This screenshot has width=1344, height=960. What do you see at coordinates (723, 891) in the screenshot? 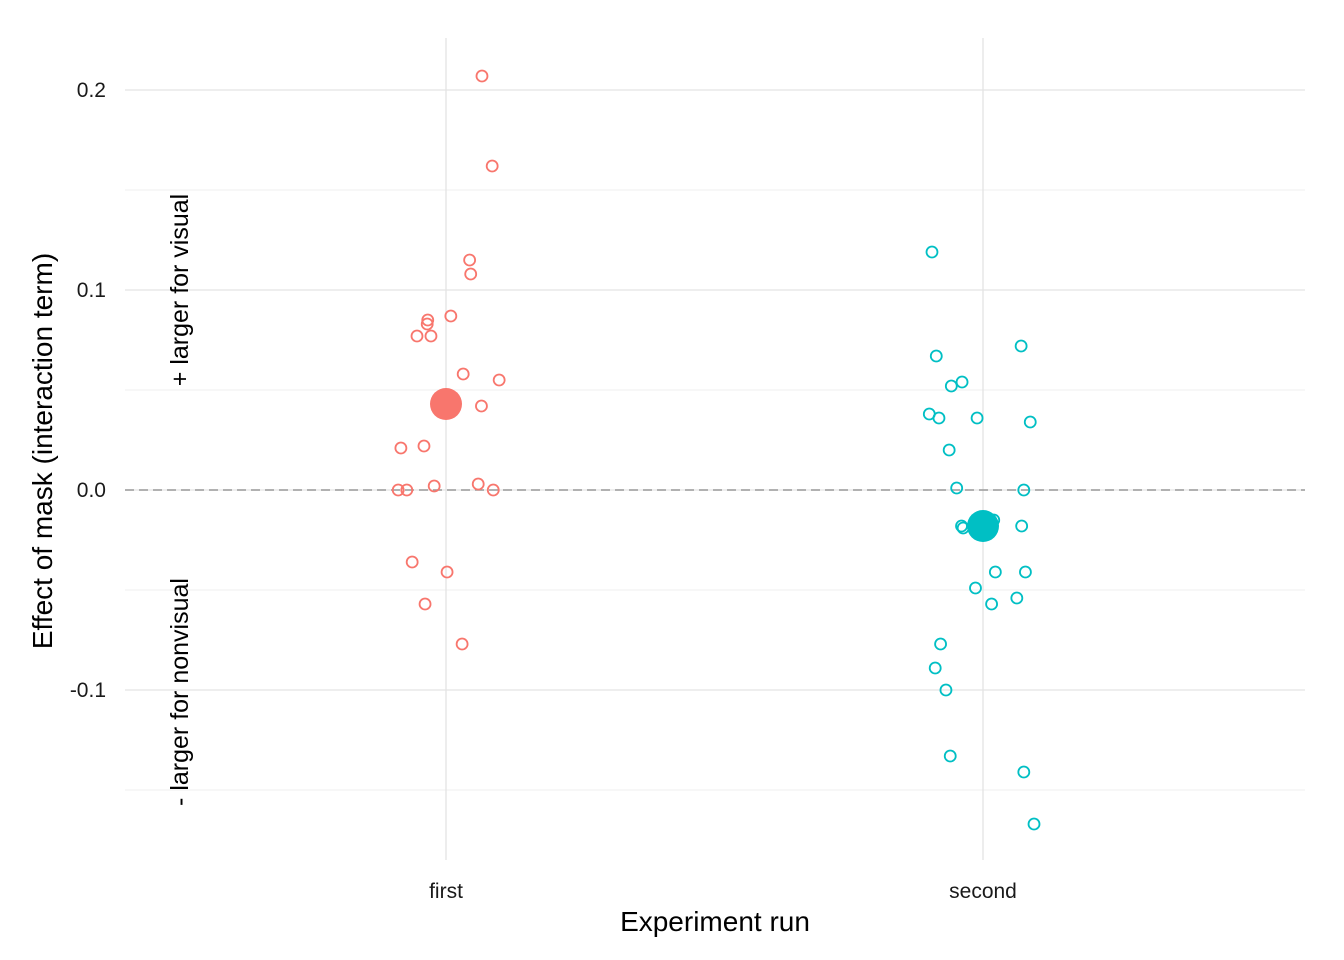
I see `x-tick-labels: first second` at bounding box center [723, 891].